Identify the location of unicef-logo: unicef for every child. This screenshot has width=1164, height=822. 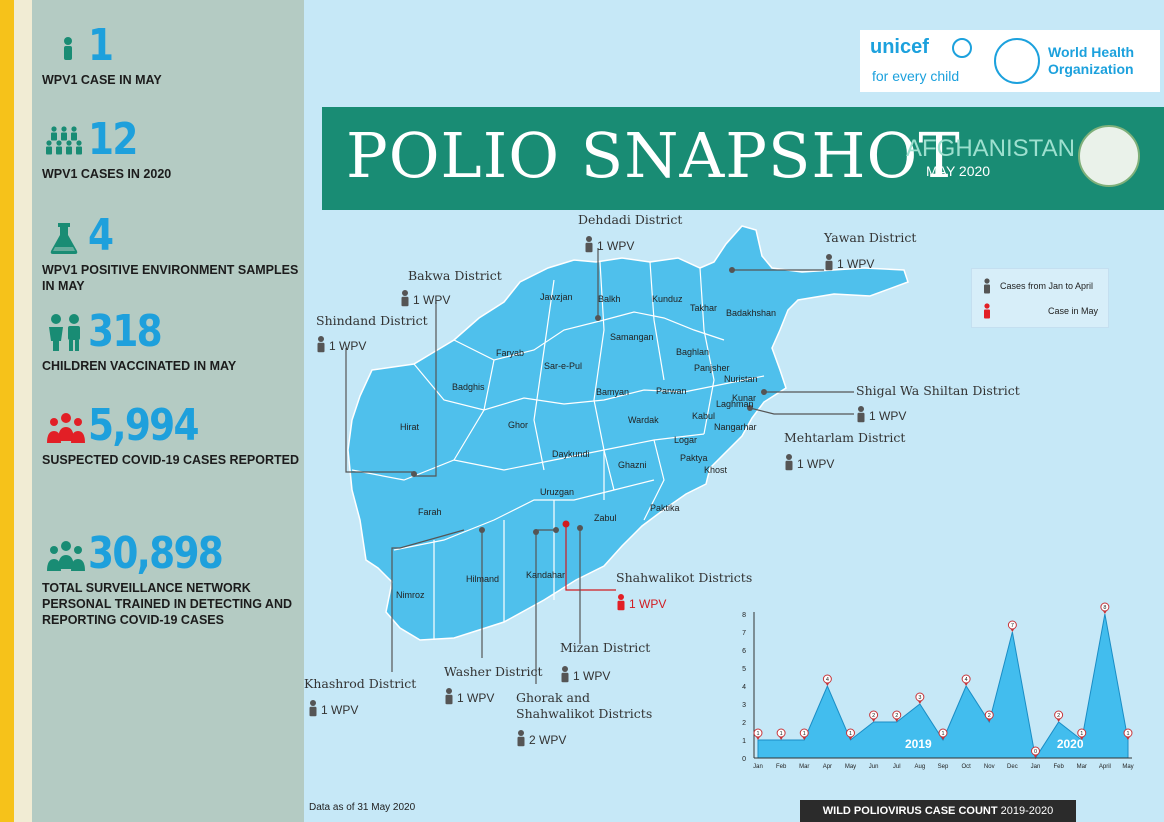
(923, 61).